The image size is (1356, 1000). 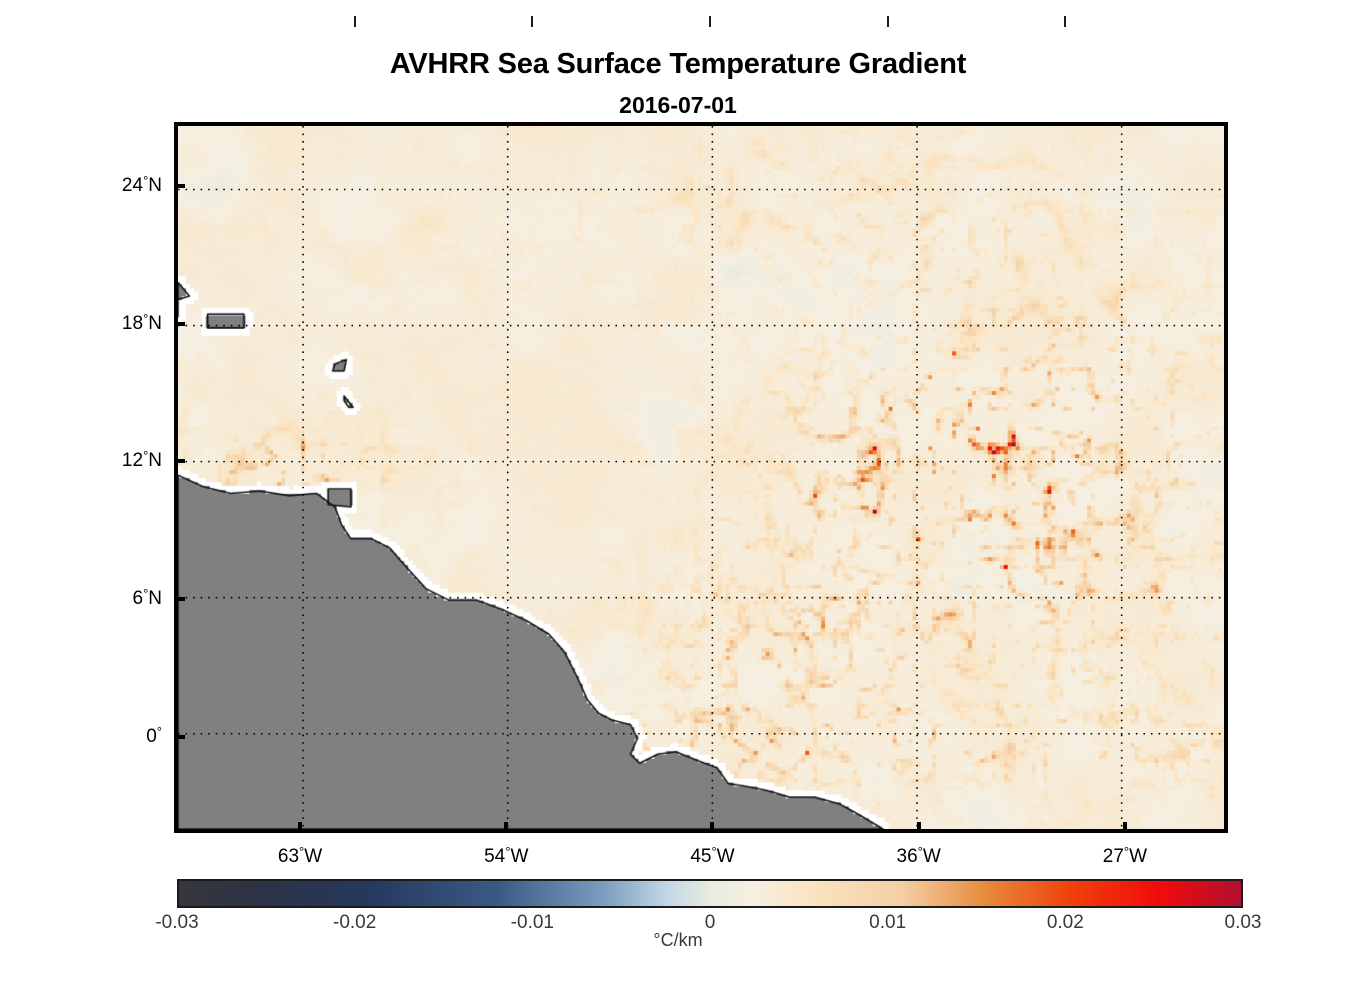 I want to click on x-axis-tick-label: 45°W, so click(x=712, y=855).